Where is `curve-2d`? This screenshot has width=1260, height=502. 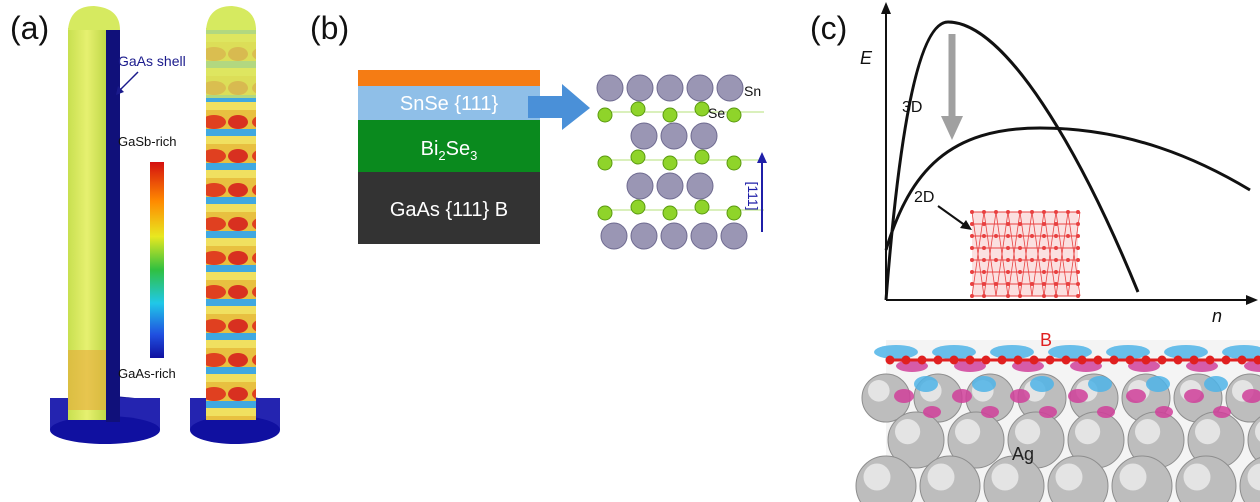 curve-2d is located at coordinates (1067, 188).